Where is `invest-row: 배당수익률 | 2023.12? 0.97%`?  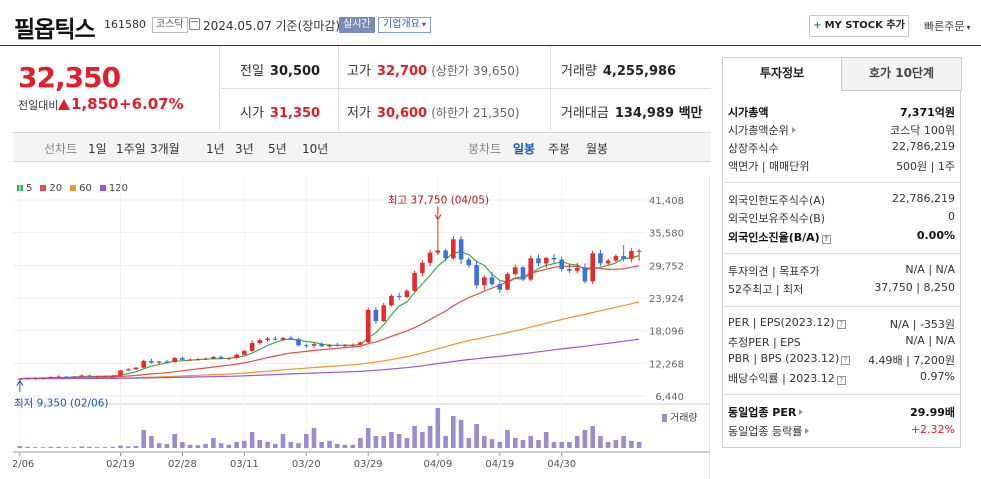 invest-row: 배당수익률 | 2023.12? 0.97% is located at coordinates (841, 377).